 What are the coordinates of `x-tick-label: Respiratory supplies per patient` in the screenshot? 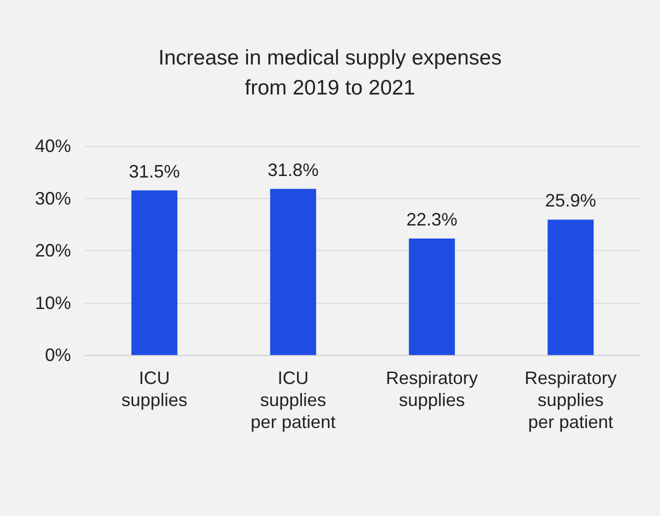 It's located at (570, 400).